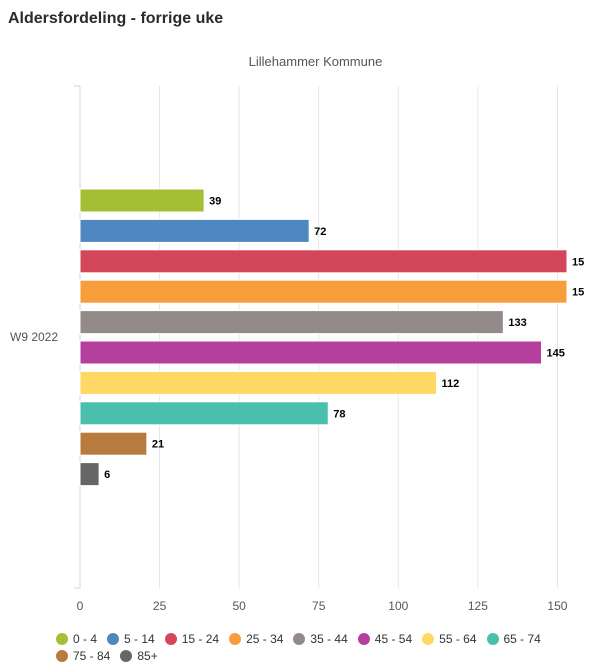 This screenshot has height=666, width=590. What do you see at coordinates (158, 445) in the screenshot?
I see `data-label: 21` at bounding box center [158, 445].